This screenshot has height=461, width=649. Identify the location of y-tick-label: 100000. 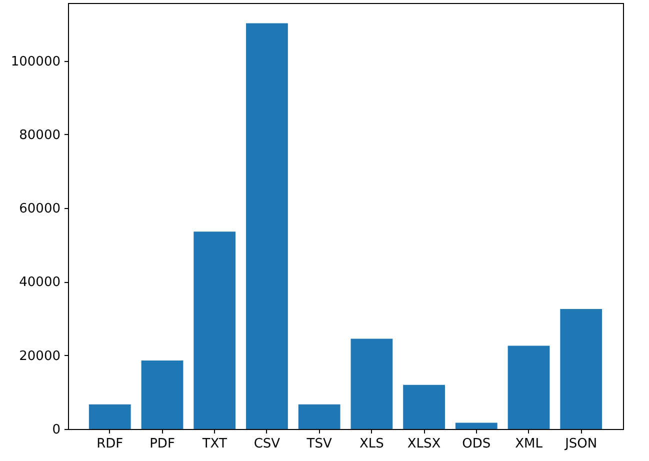
(35, 62).